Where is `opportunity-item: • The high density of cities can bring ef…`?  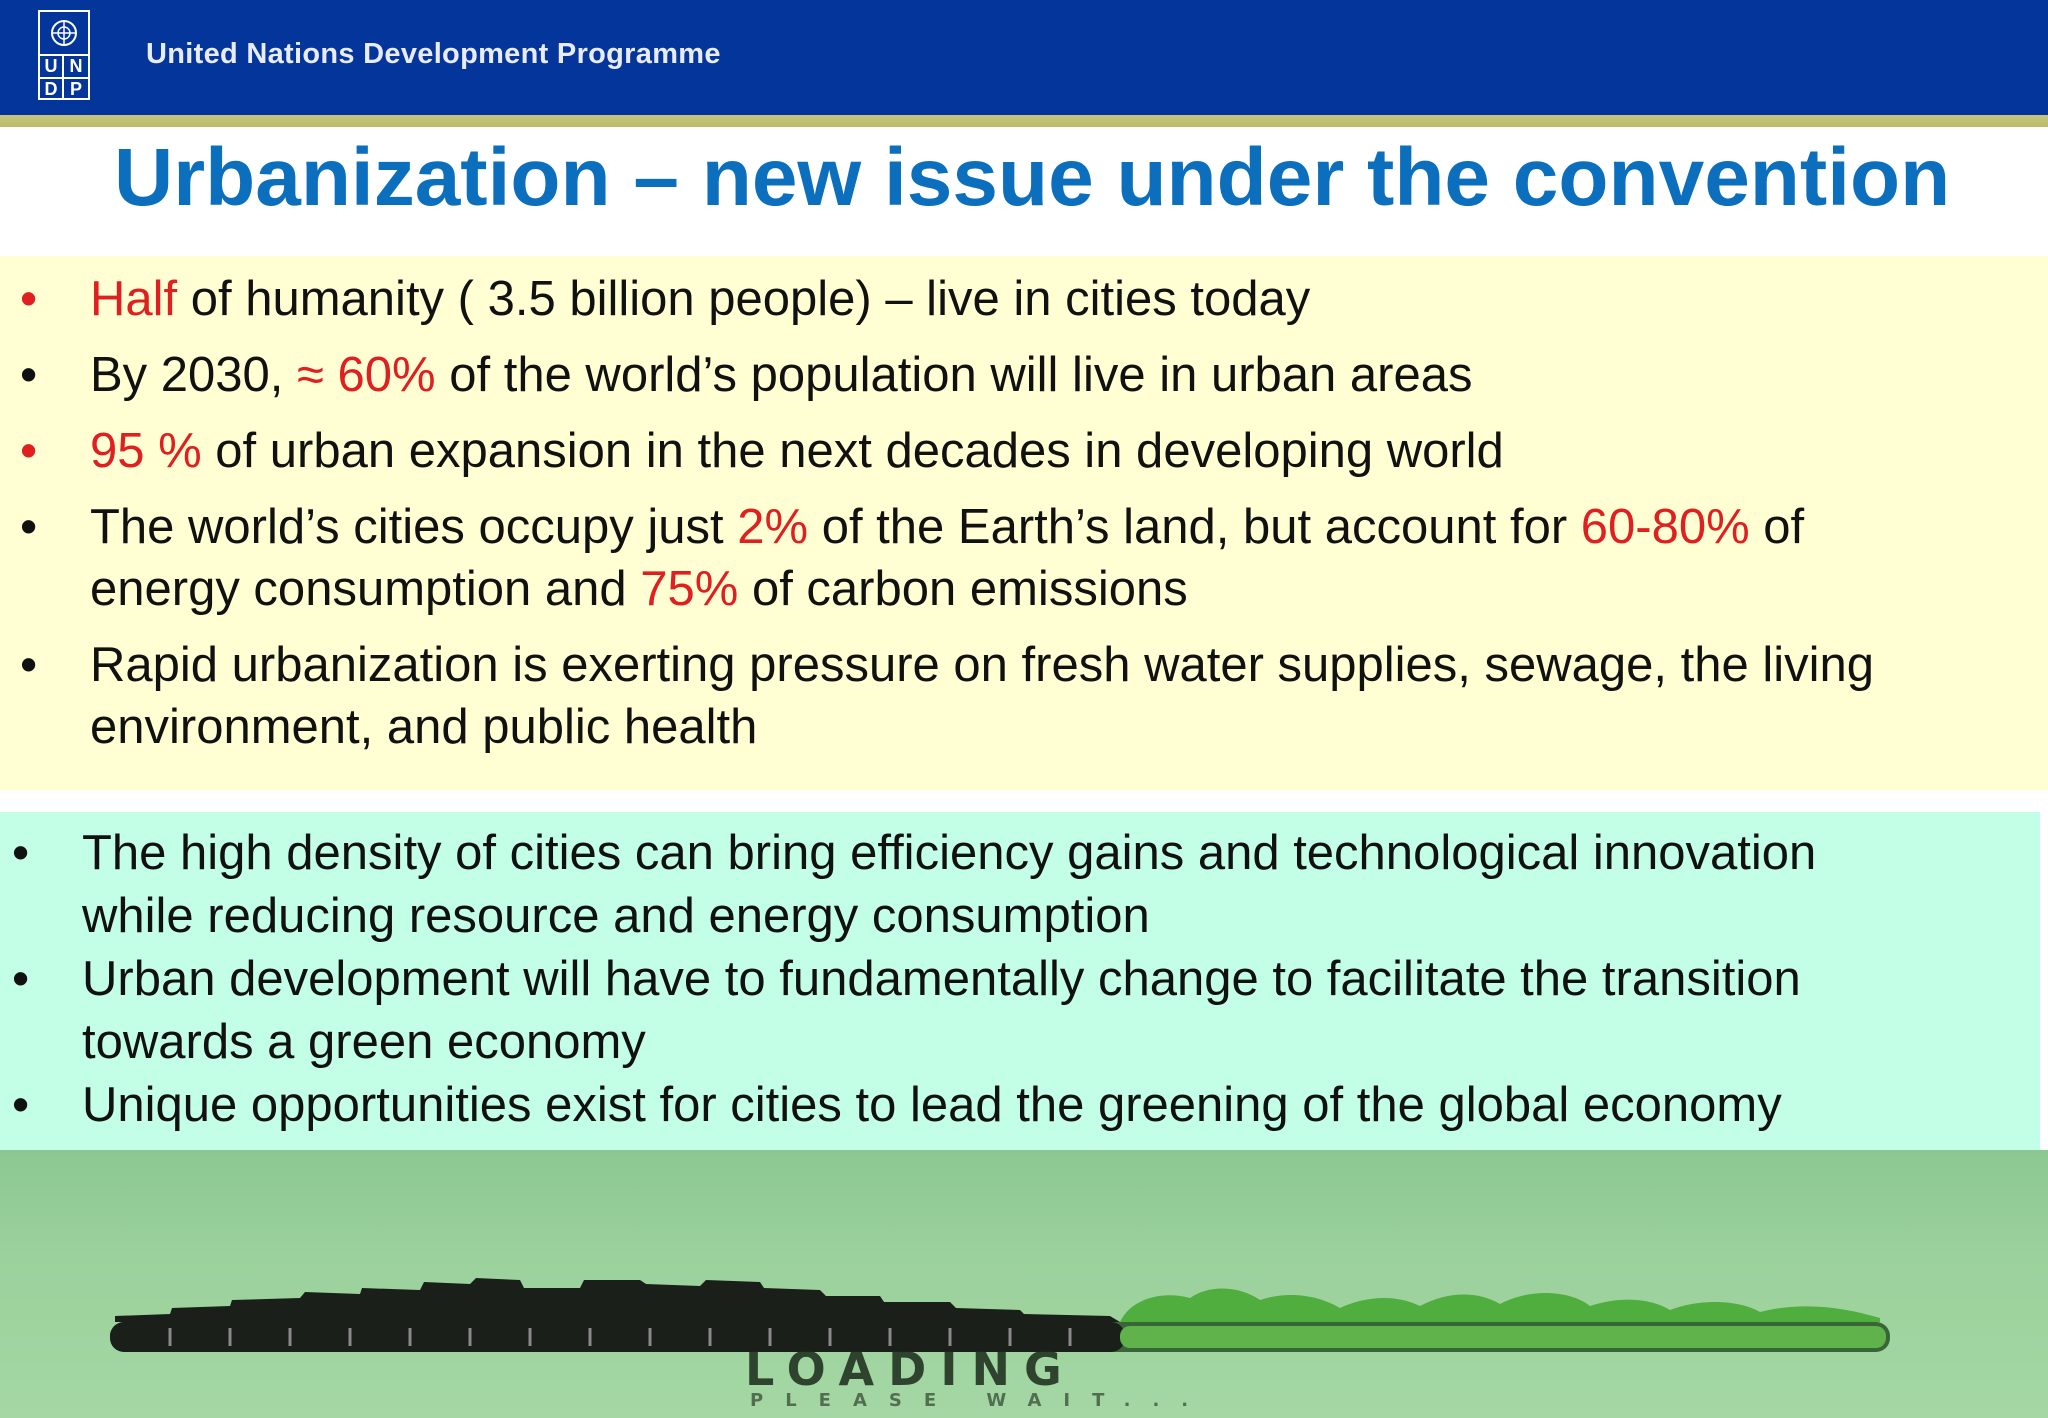
opportunity-item: • The high density of cities can bring ef… is located at coordinates (914, 885).